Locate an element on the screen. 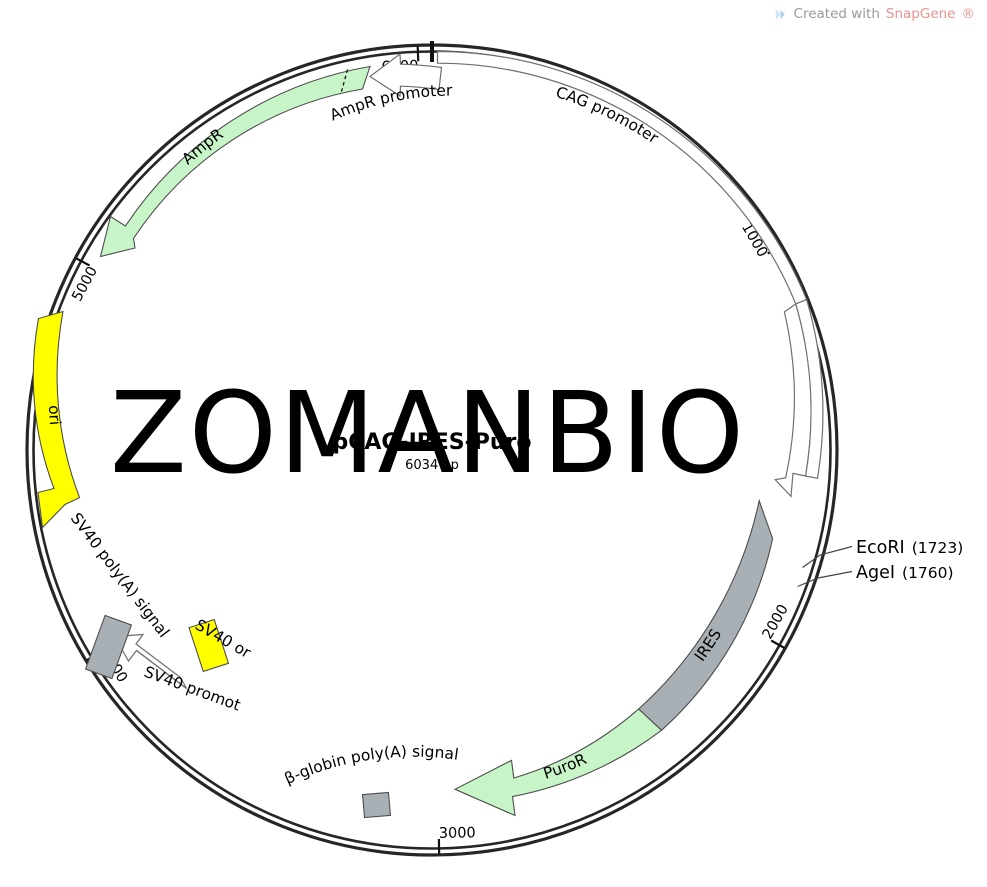  plasmid-name: pCAG-IRES-Puro is located at coordinates (432, 442).